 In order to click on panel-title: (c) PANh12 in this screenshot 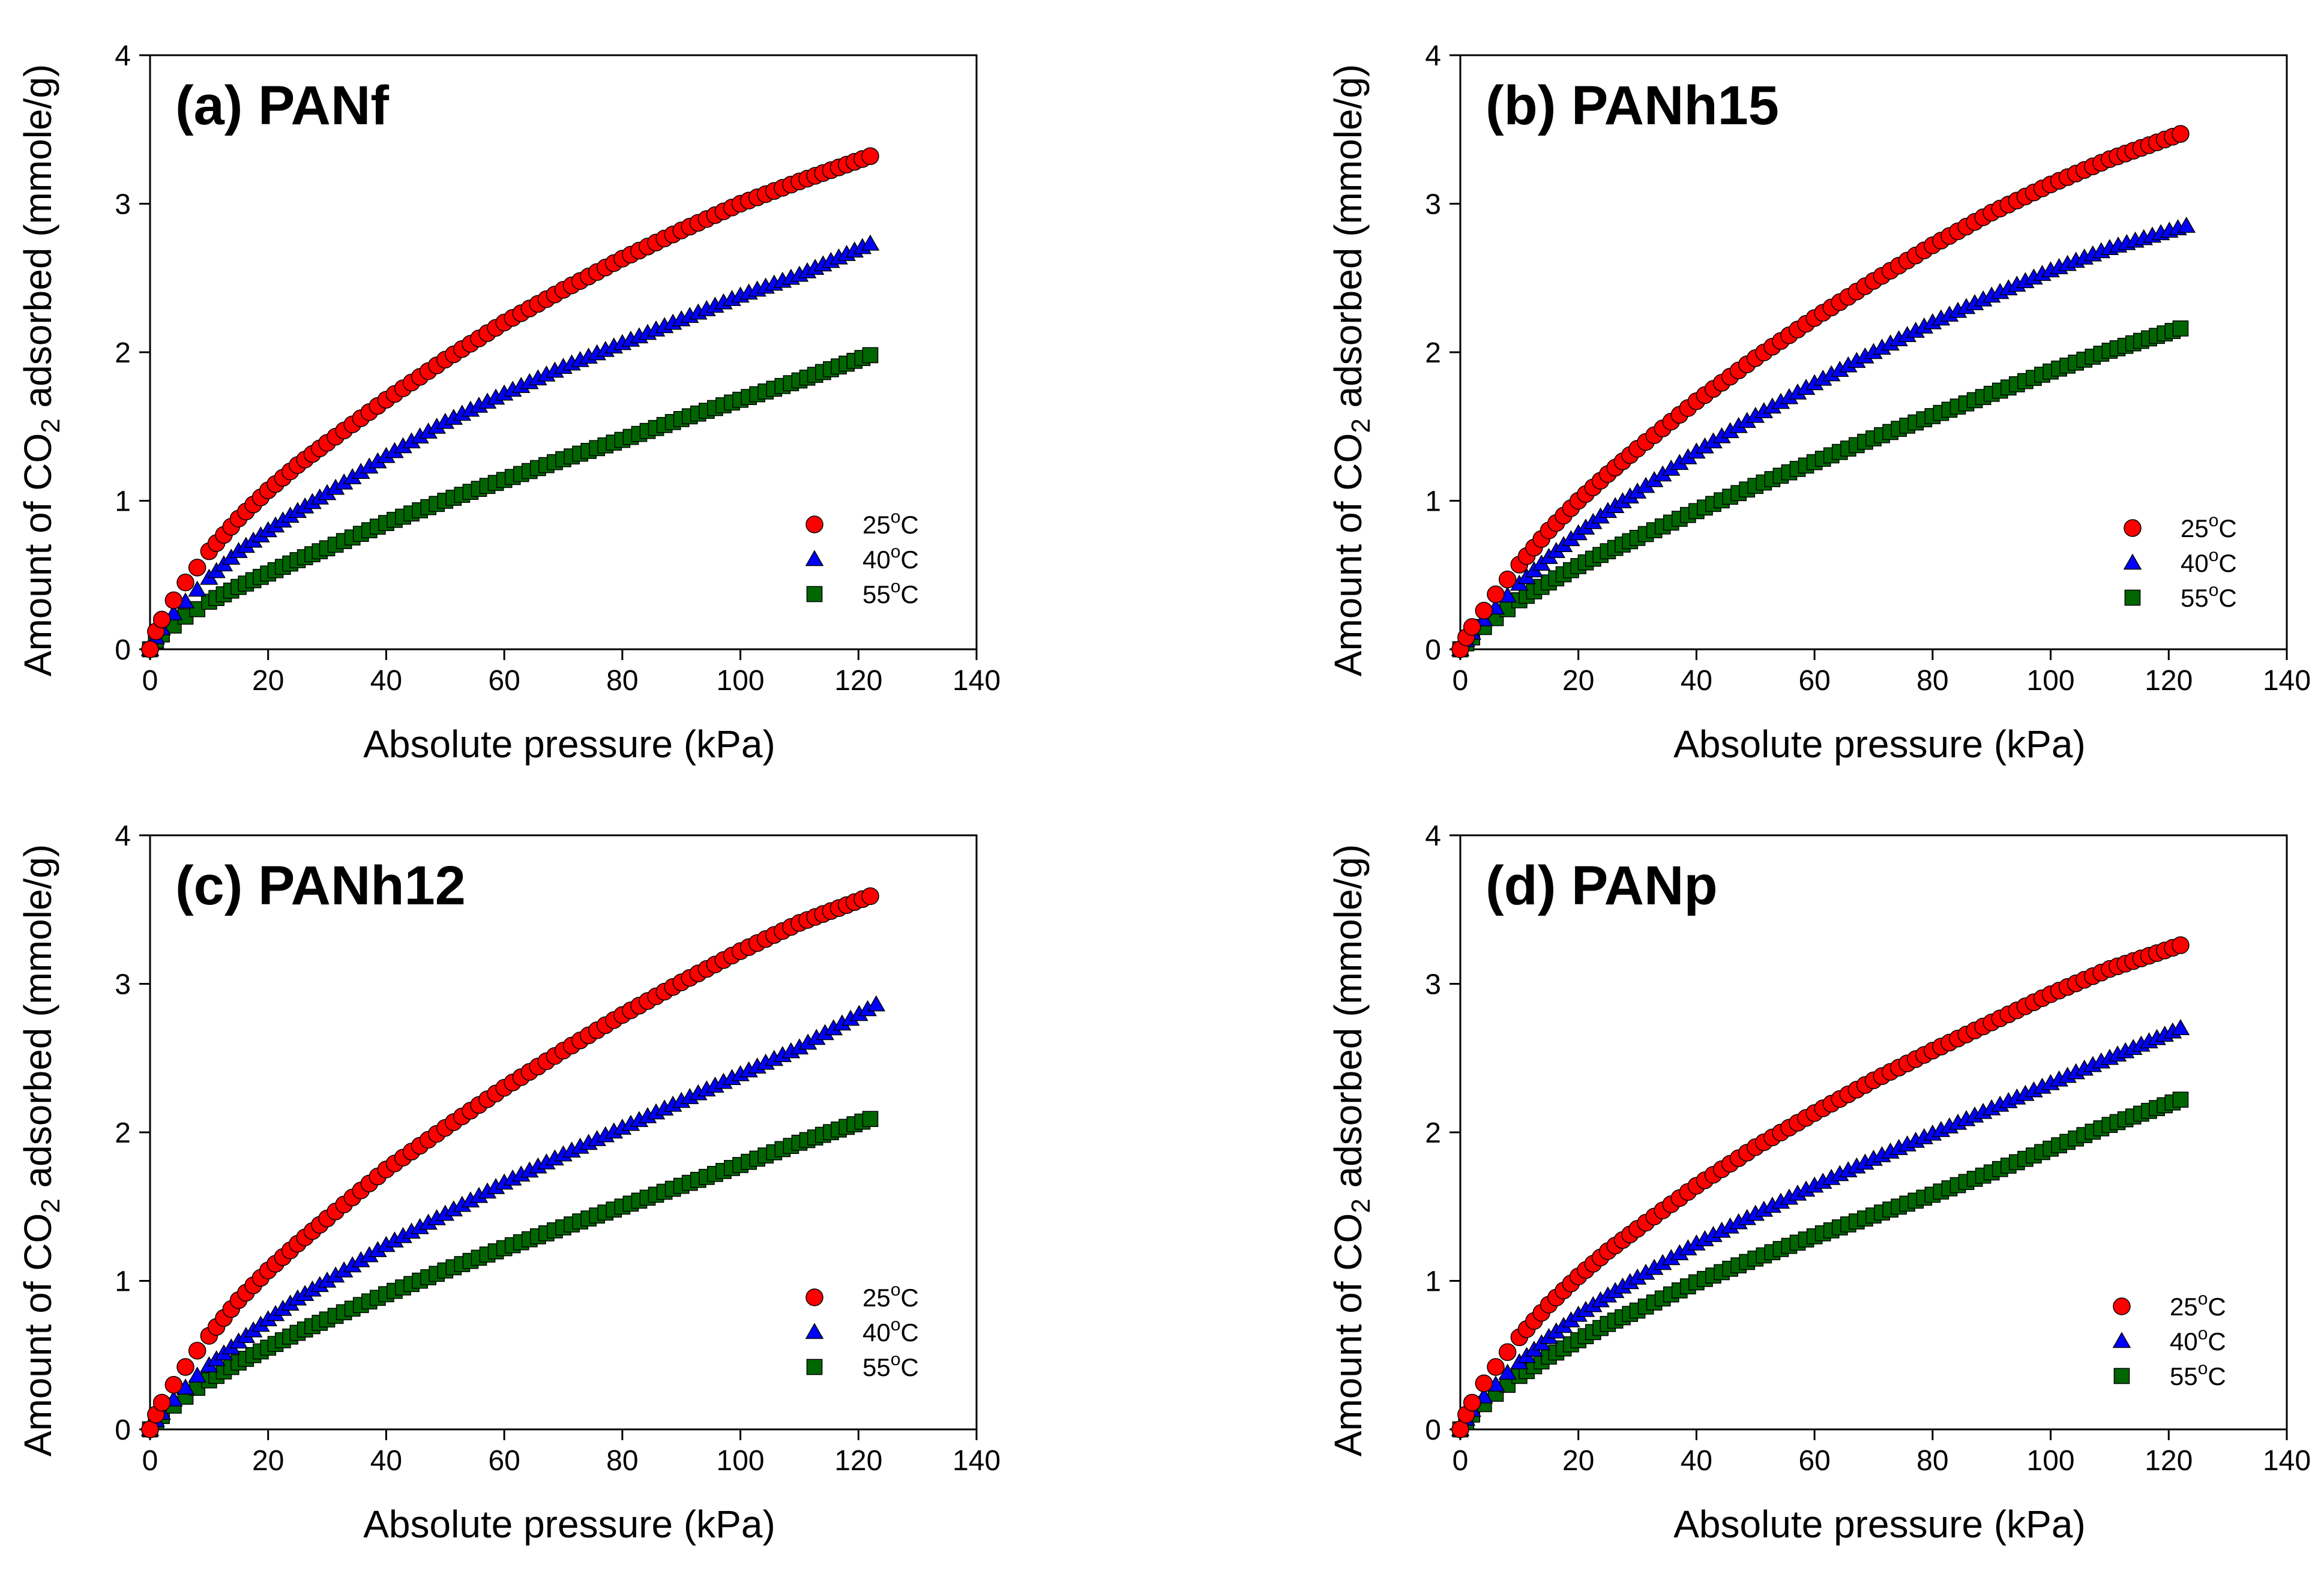, I will do `click(320, 886)`.